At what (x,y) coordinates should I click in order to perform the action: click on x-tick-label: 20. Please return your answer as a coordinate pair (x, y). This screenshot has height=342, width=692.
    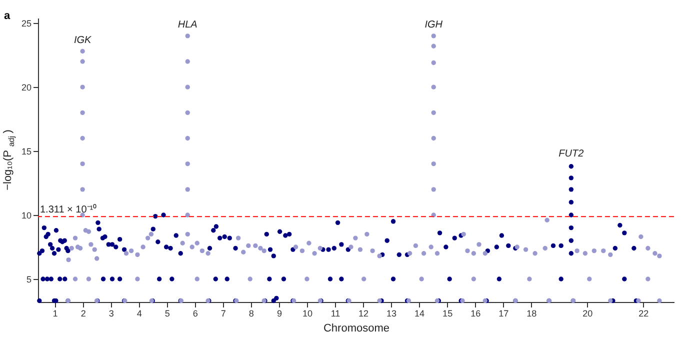
    Looking at the image, I should click on (587, 313).